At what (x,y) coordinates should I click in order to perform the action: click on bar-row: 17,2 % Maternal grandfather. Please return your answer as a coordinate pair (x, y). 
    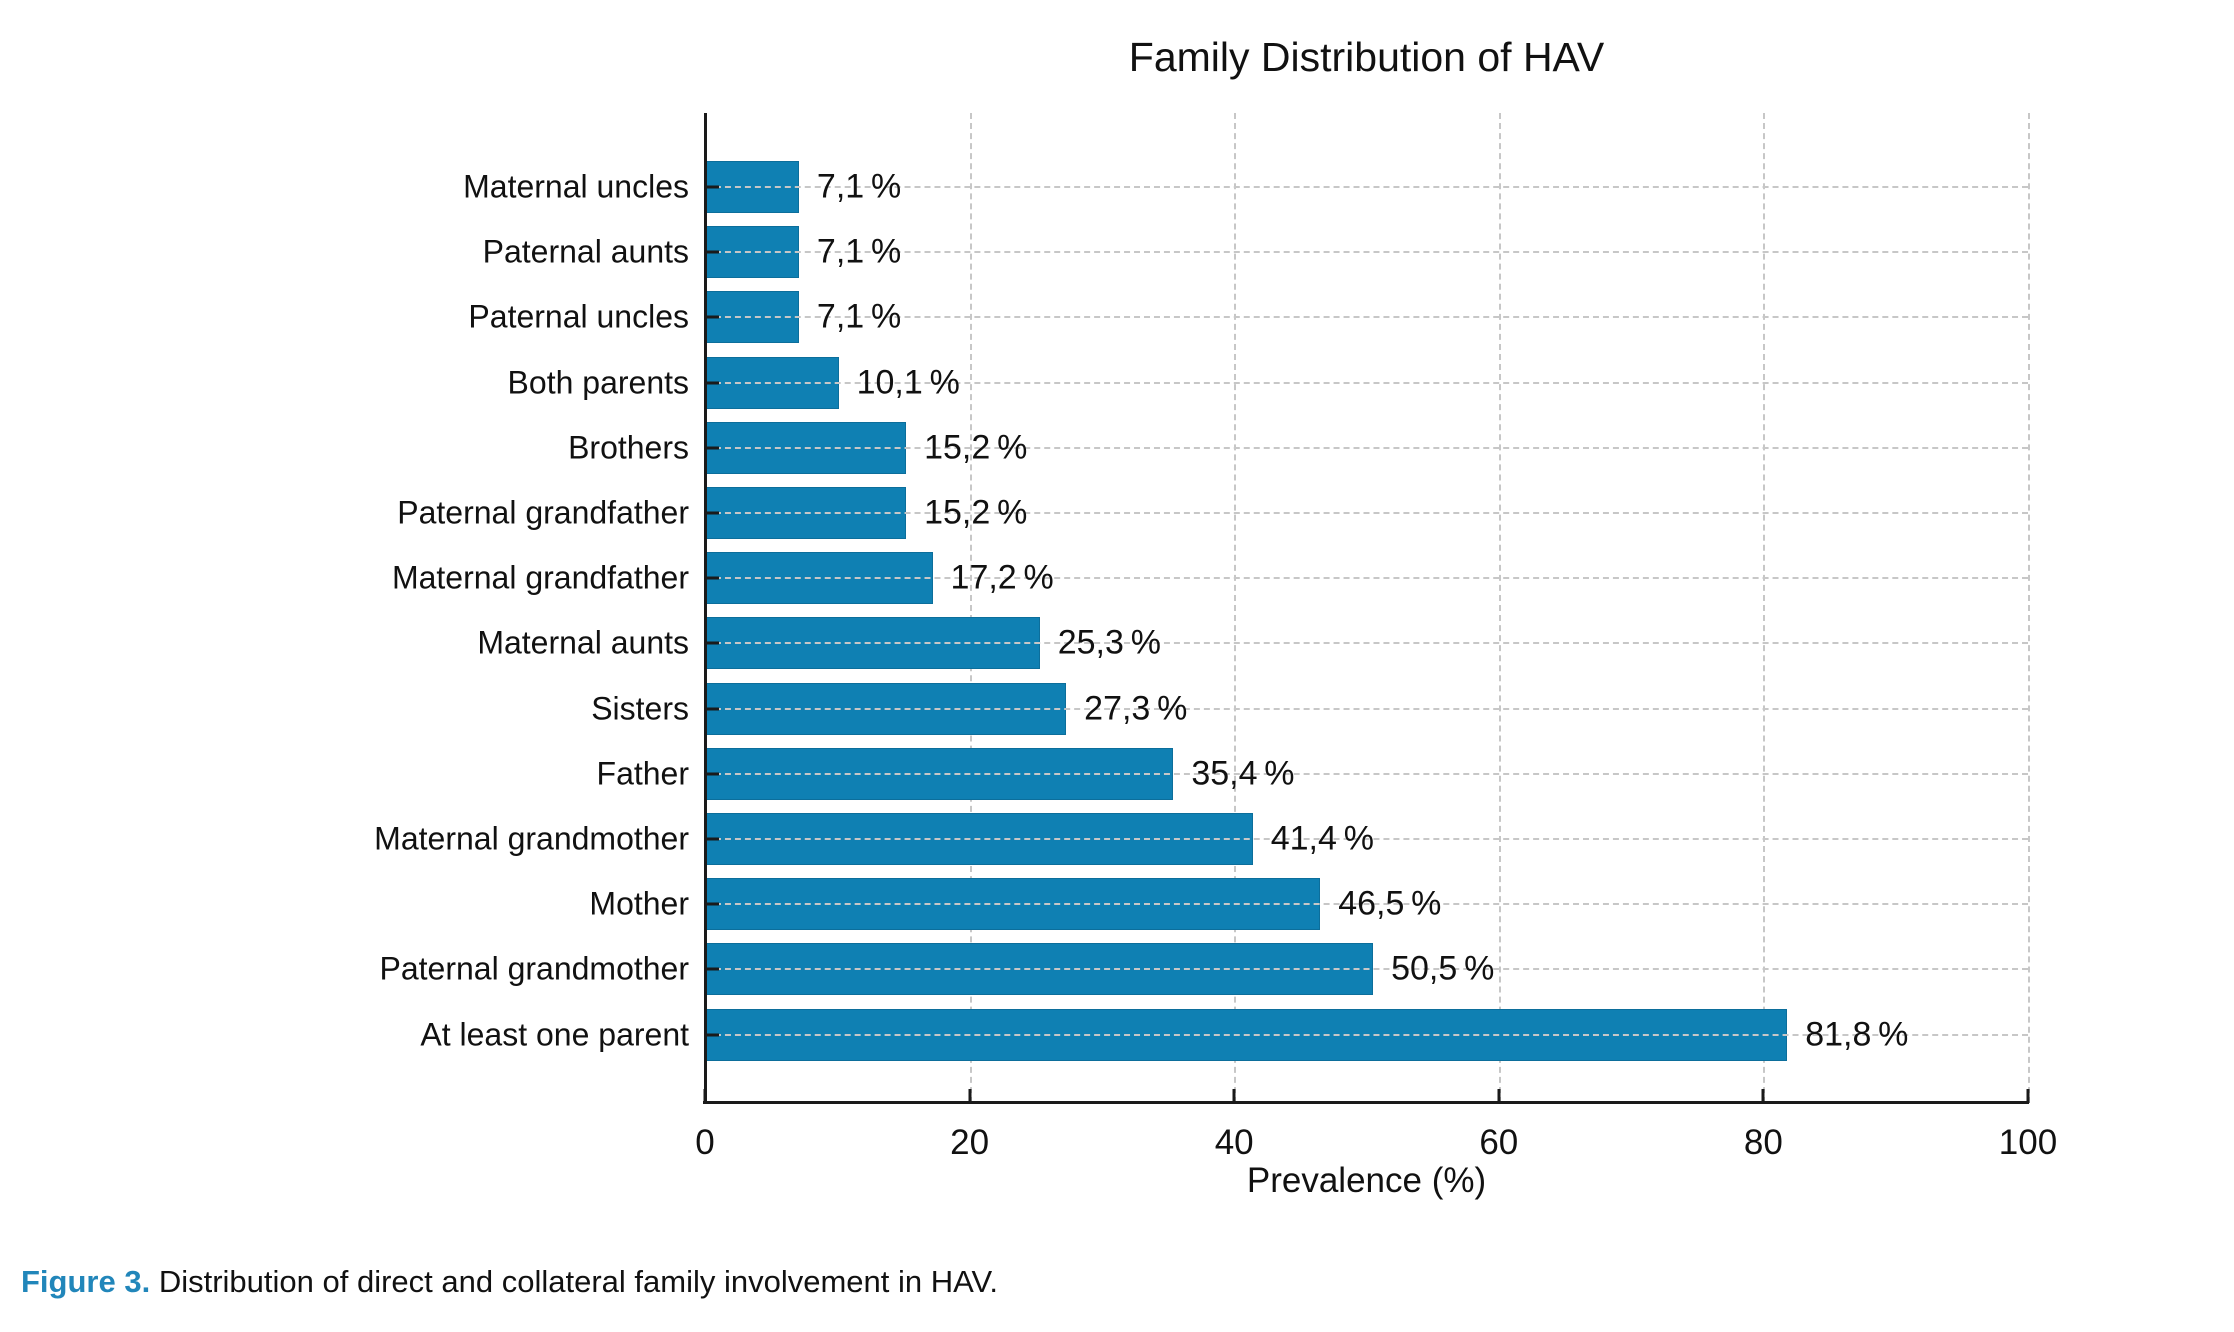
    Looking at the image, I should click on (1210, 578).